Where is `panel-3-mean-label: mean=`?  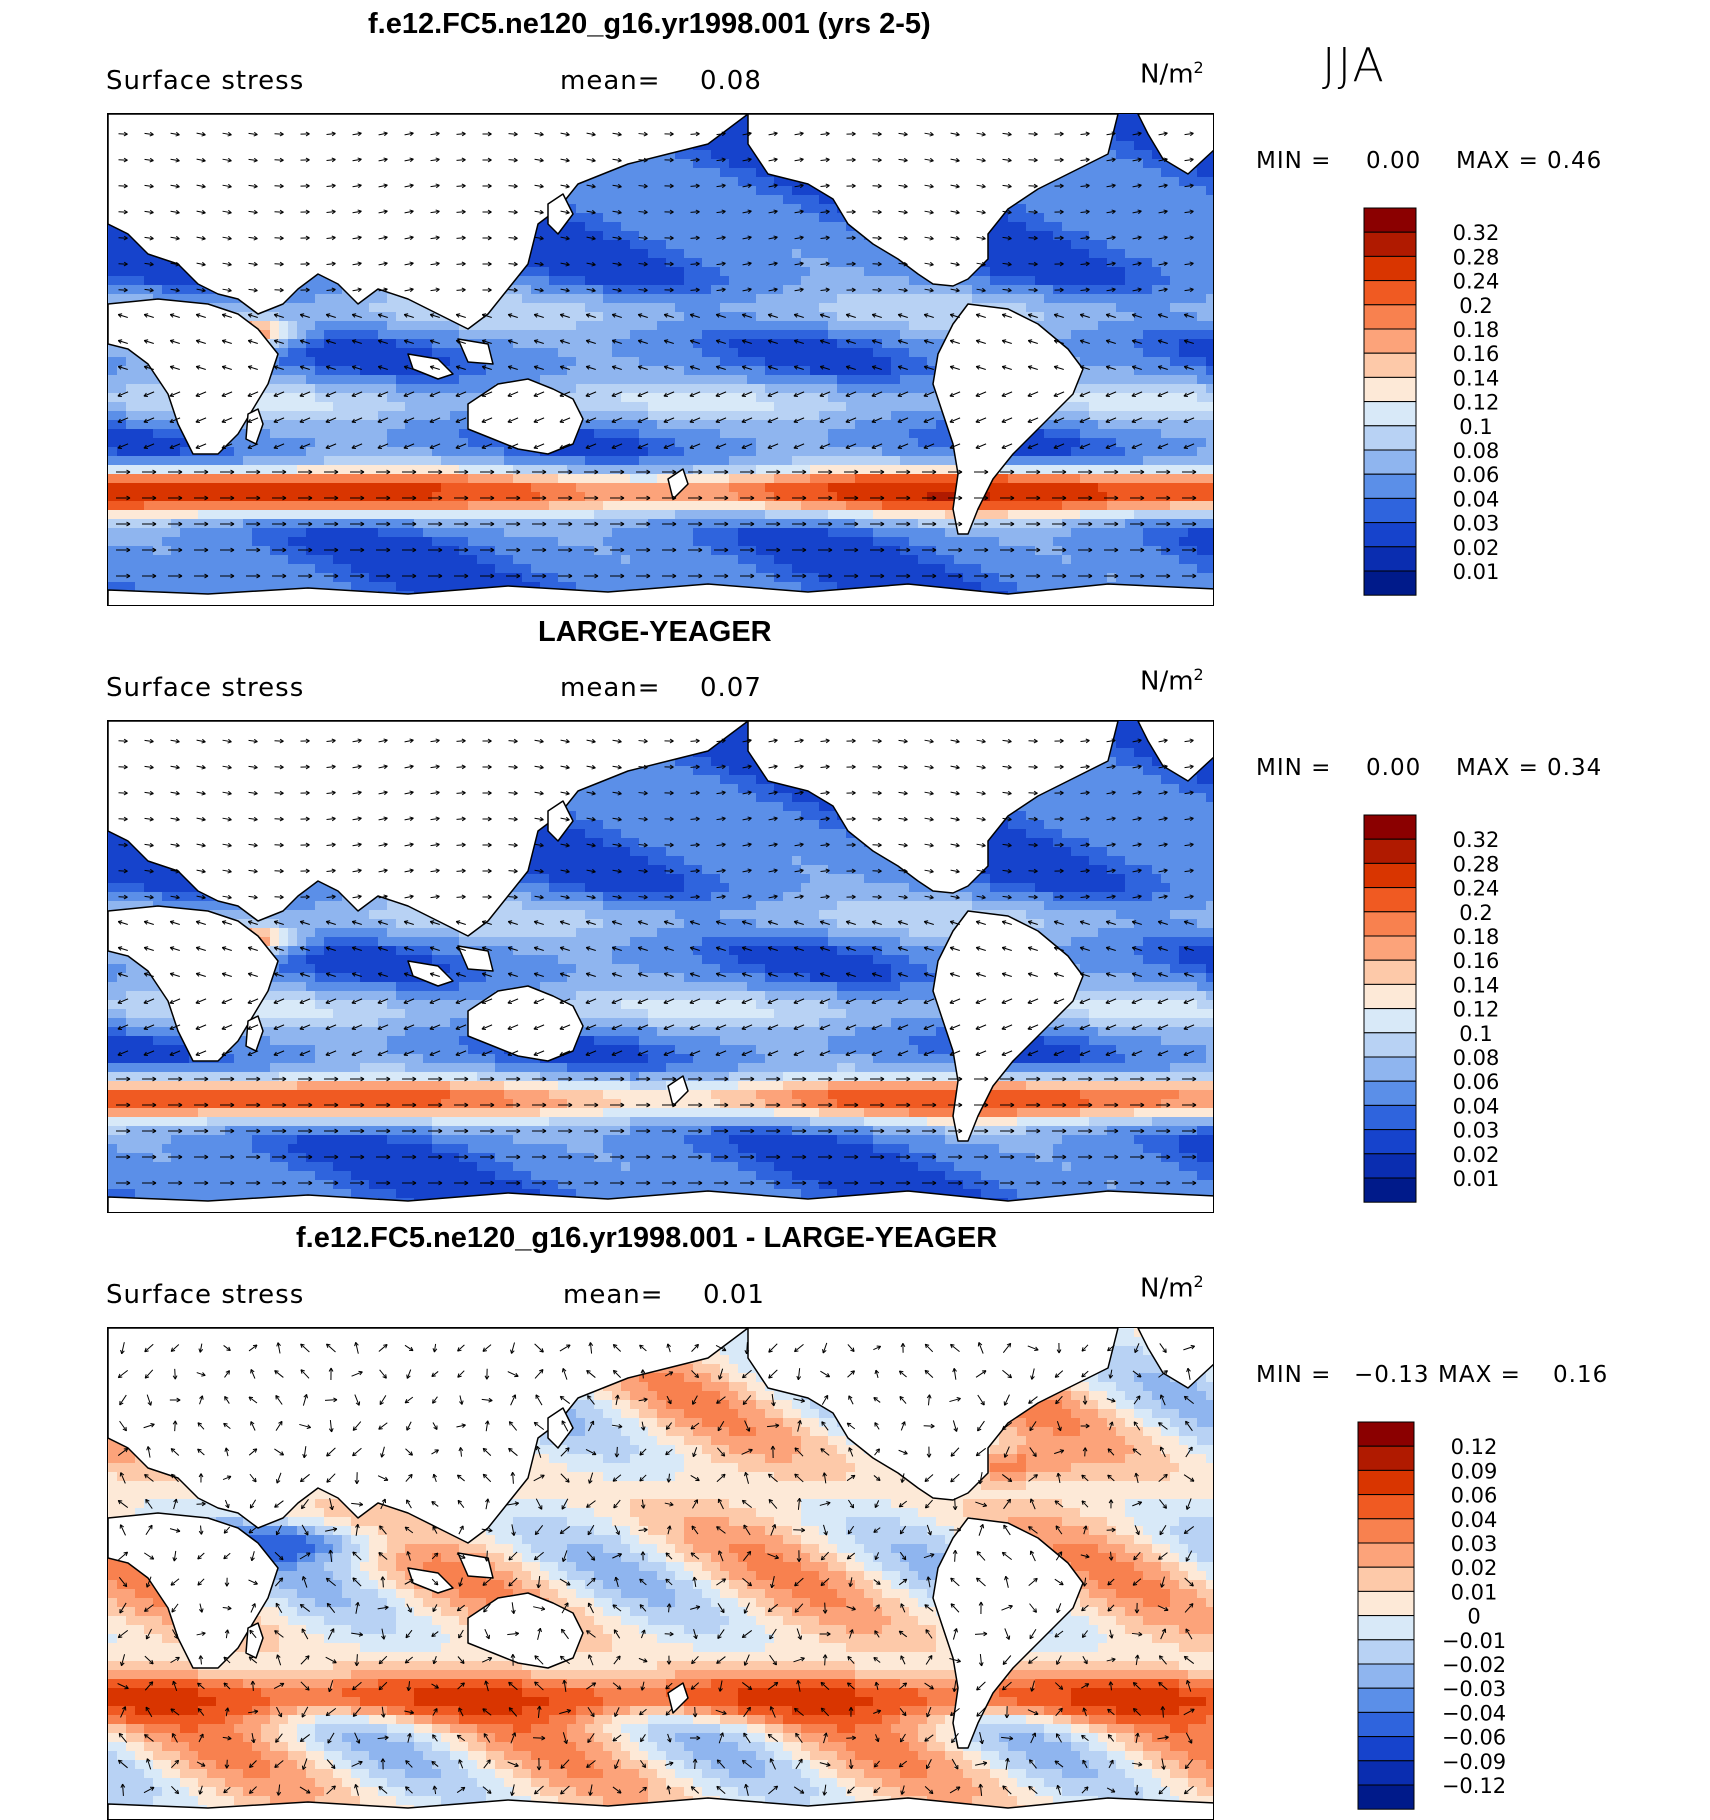 panel-3-mean-label: mean= is located at coordinates (613, 1295).